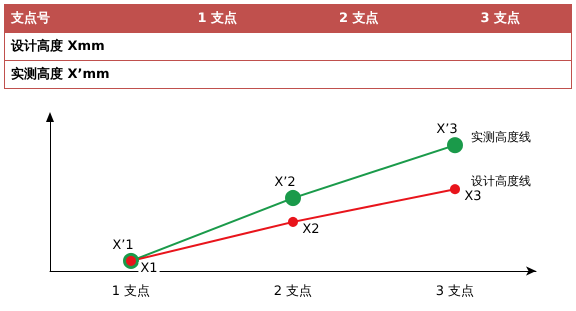 The height and width of the screenshot is (311, 576). What do you see at coordinates (60, 75) in the screenshot?
I see `text: 实测高度 X’mm` at bounding box center [60, 75].